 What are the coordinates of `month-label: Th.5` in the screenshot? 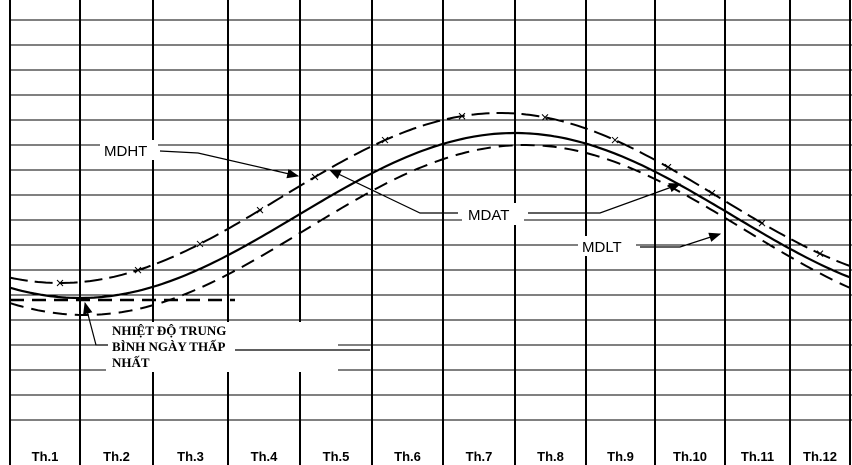 It's located at (336, 456).